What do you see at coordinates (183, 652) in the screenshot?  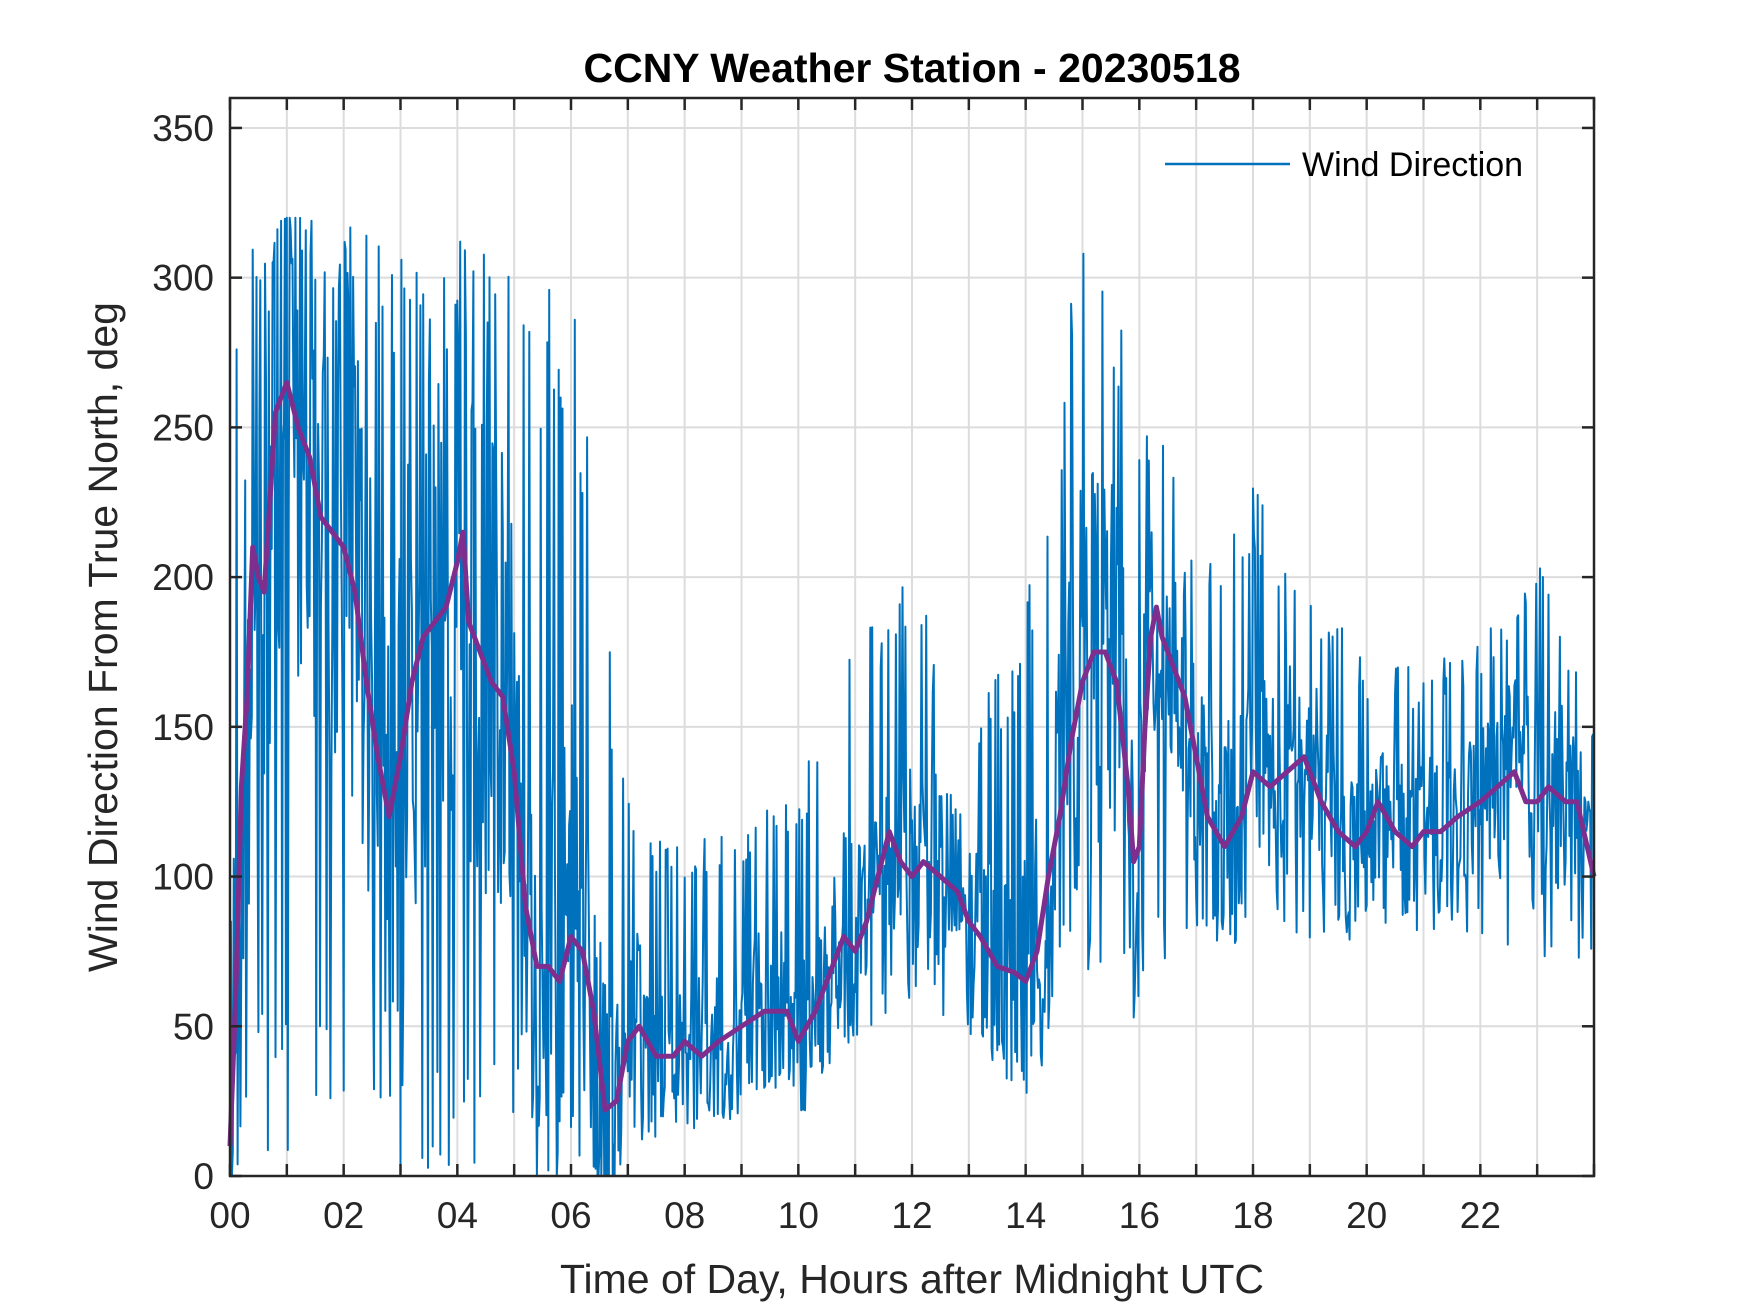 I see `y-tick-labels: 0 50 100 150 200 250 300 350` at bounding box center [183, 652].